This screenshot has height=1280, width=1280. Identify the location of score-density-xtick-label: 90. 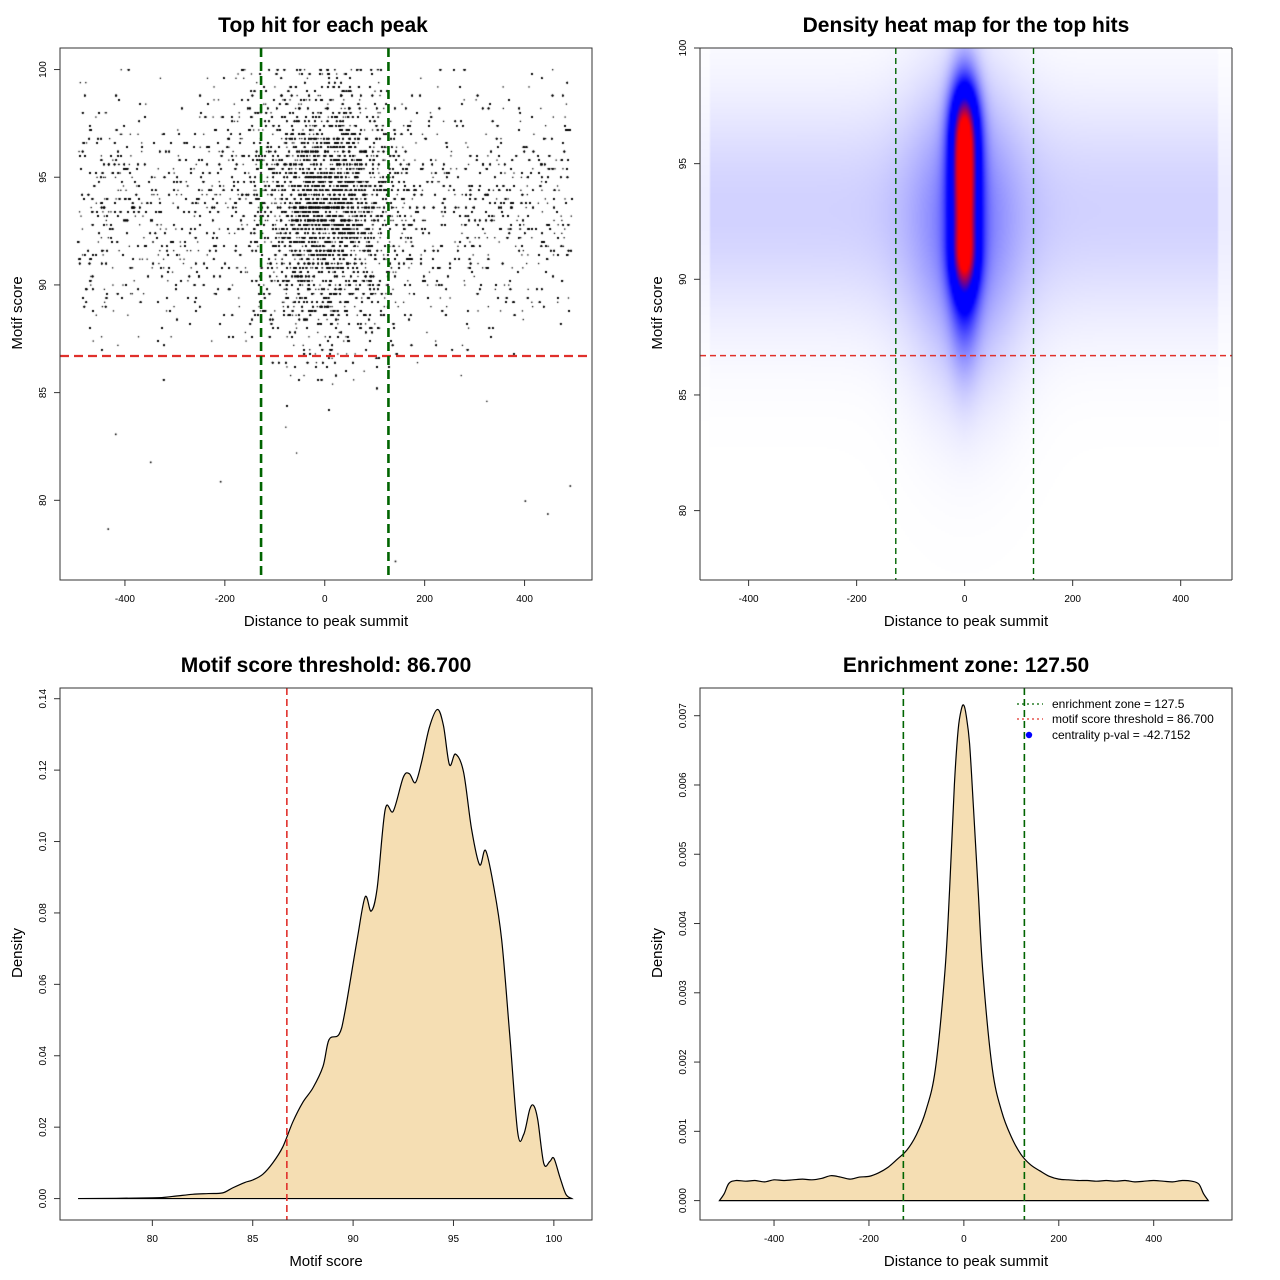
(354, 1239).